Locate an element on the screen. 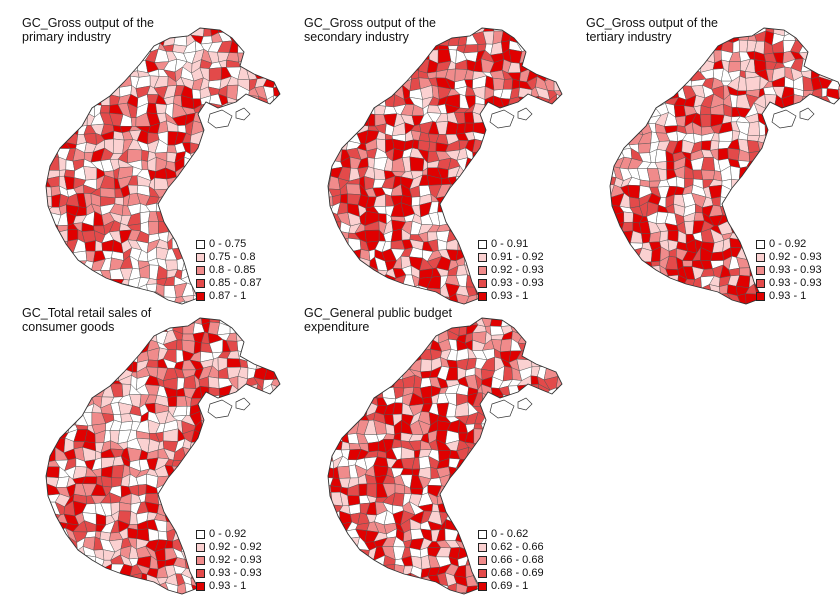 The height and width of the screenshot is (600, 840). enclave-outline is located at coordinates (502, 119).